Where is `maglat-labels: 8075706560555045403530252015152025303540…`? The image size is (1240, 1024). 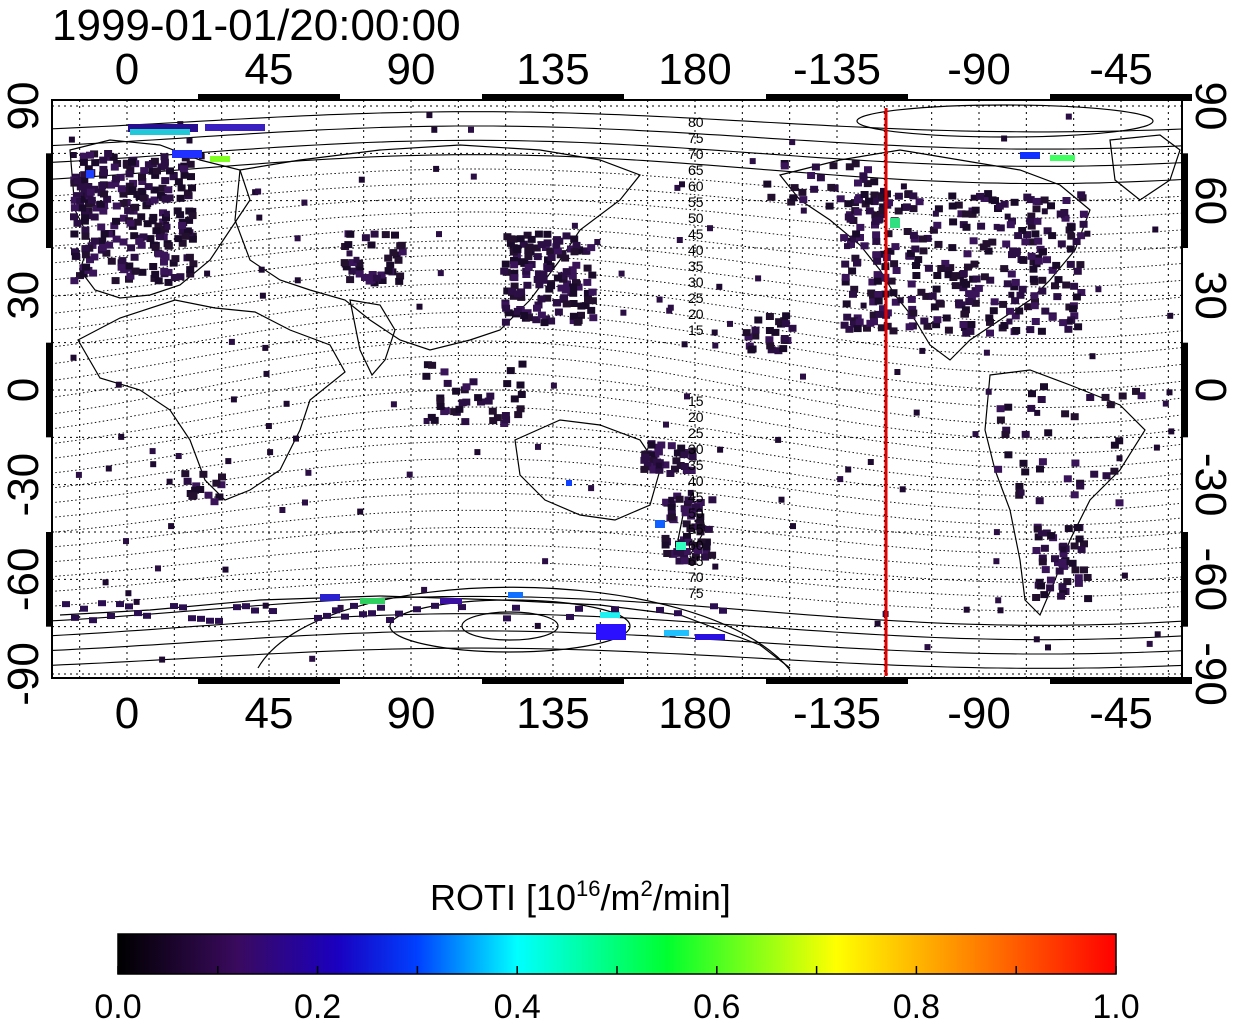 maglat-labels: 8075706560555045403530252015152025303540… is located at coordinates (696, 357).